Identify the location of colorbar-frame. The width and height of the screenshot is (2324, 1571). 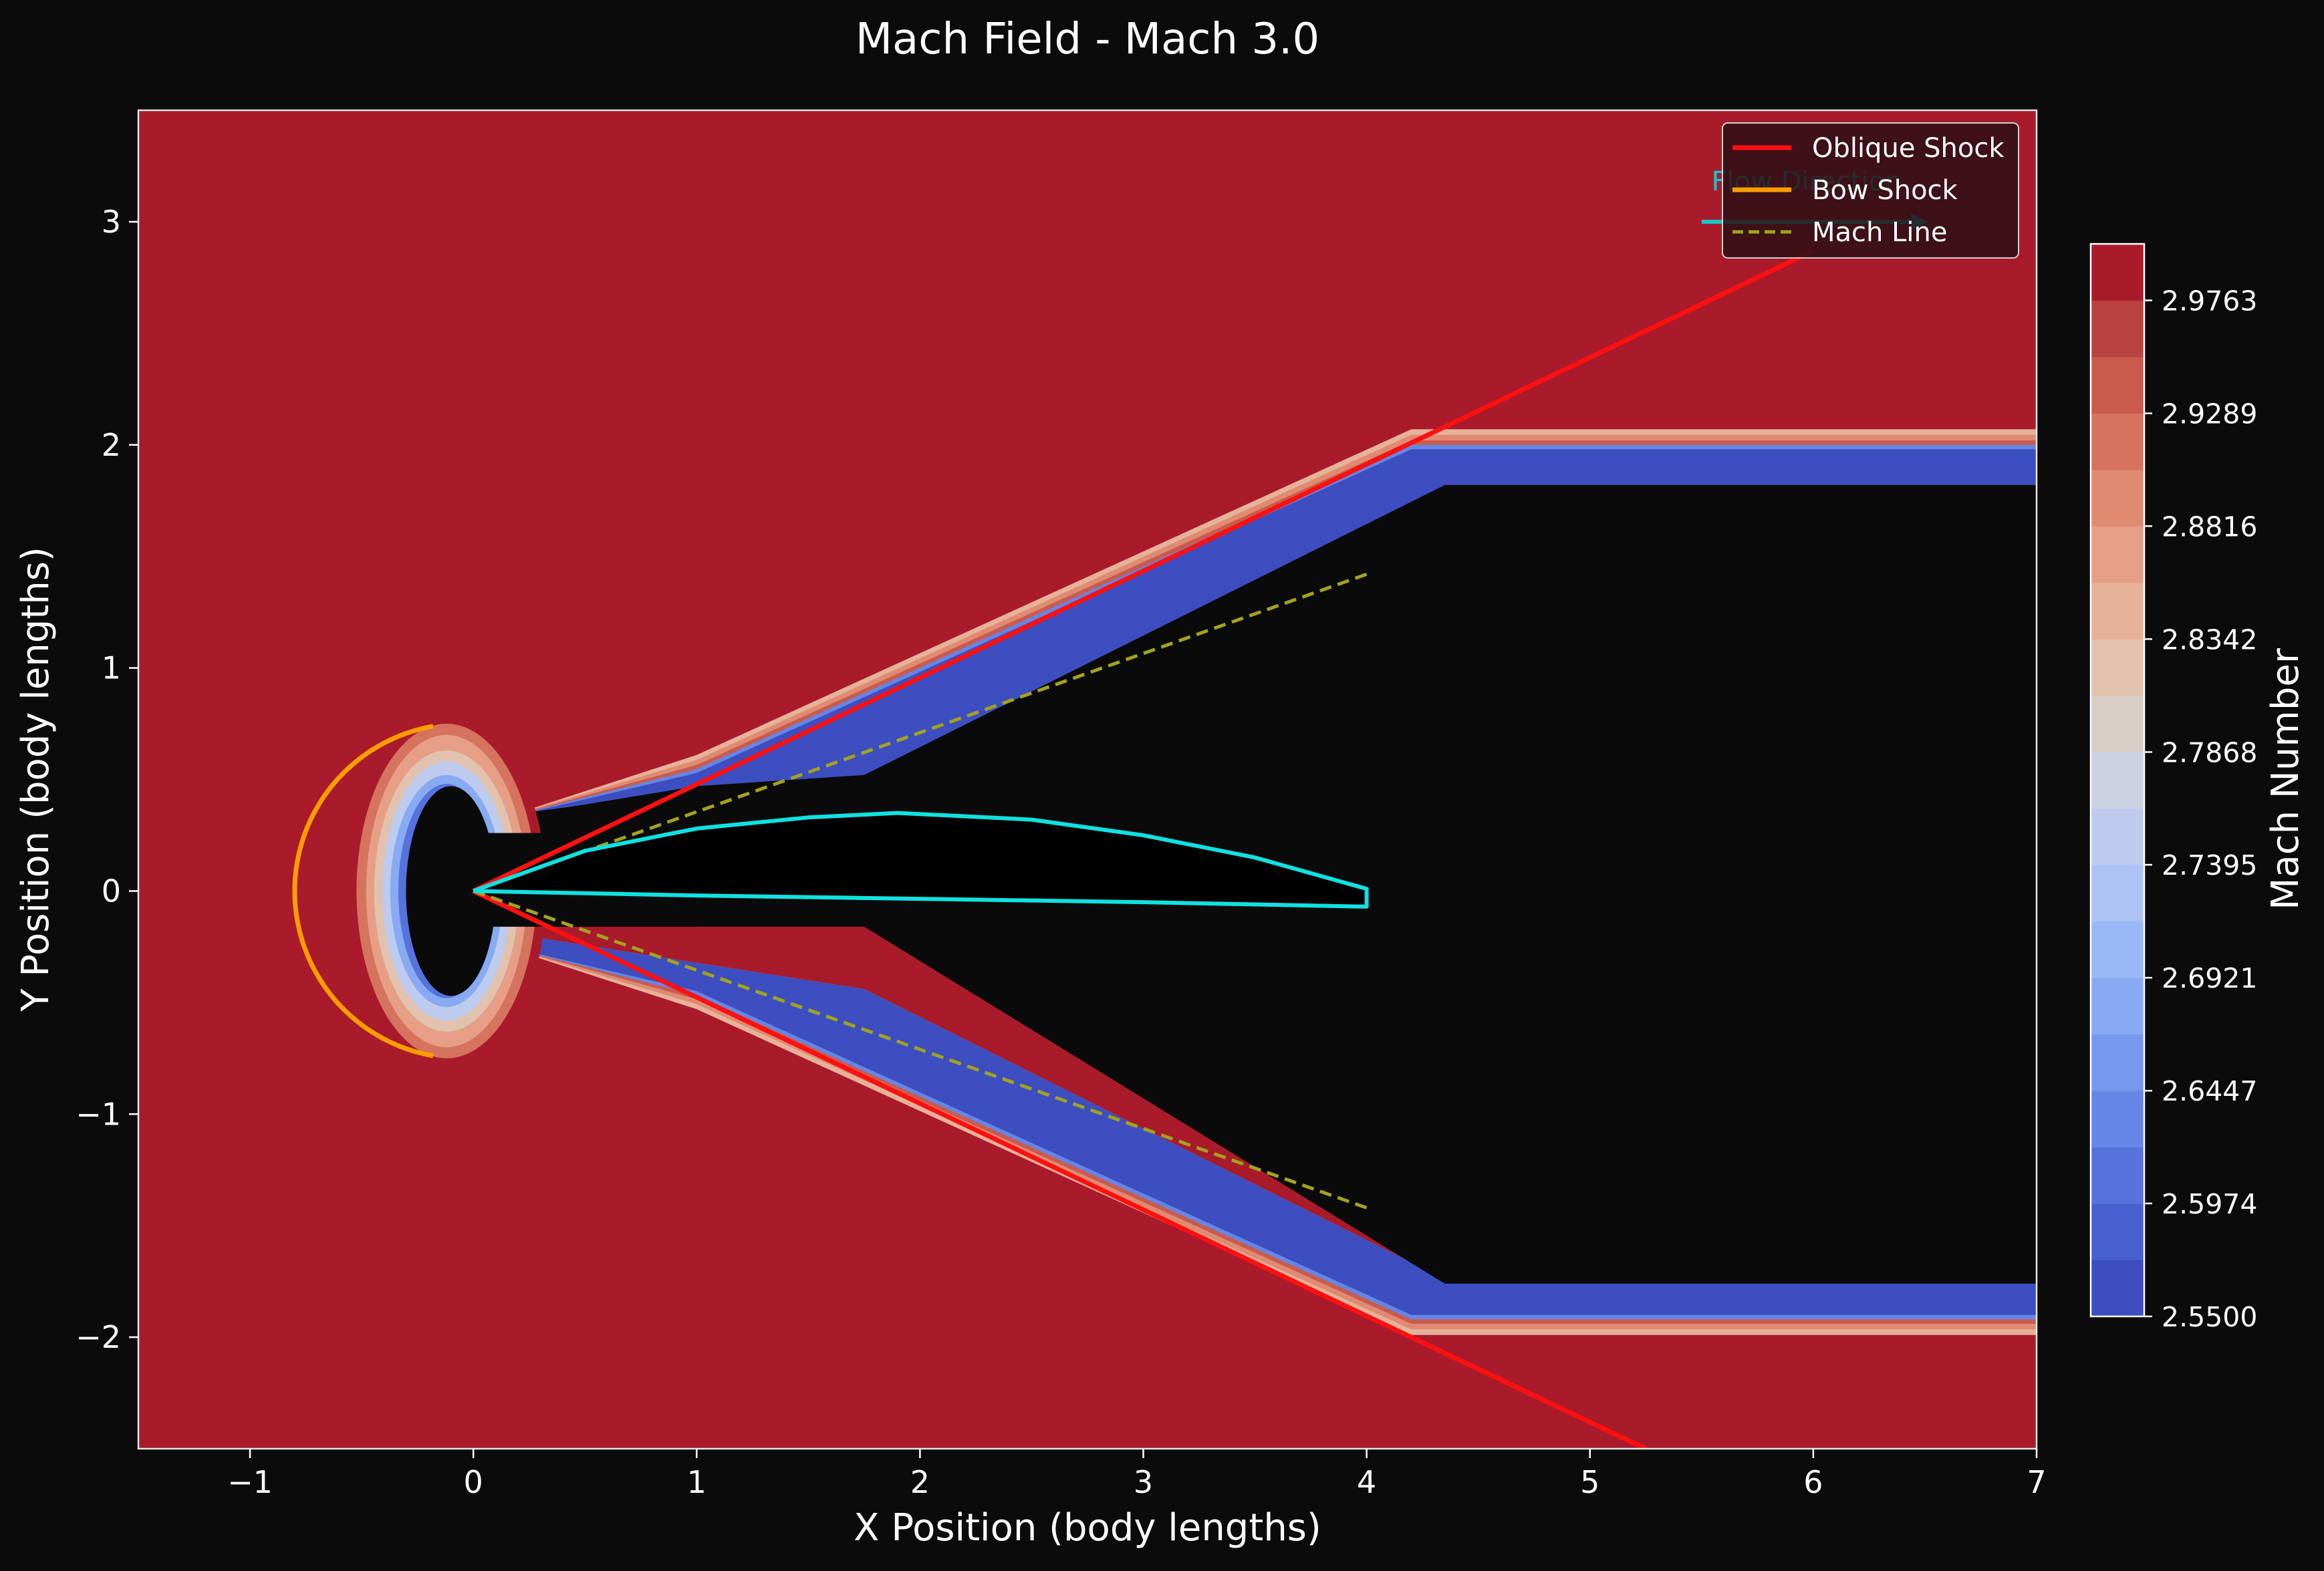
(2117, 780).